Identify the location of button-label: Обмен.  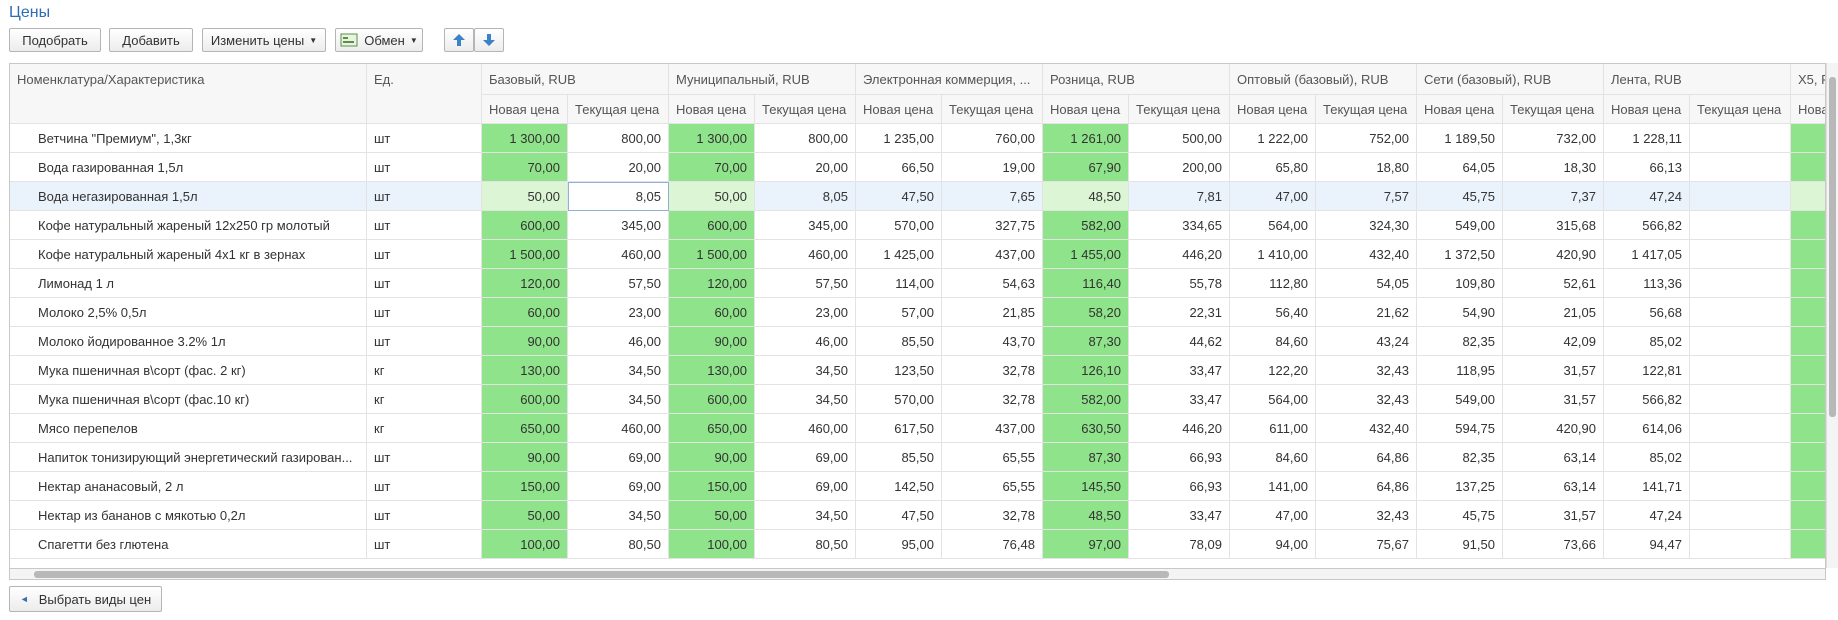
(384, 40).